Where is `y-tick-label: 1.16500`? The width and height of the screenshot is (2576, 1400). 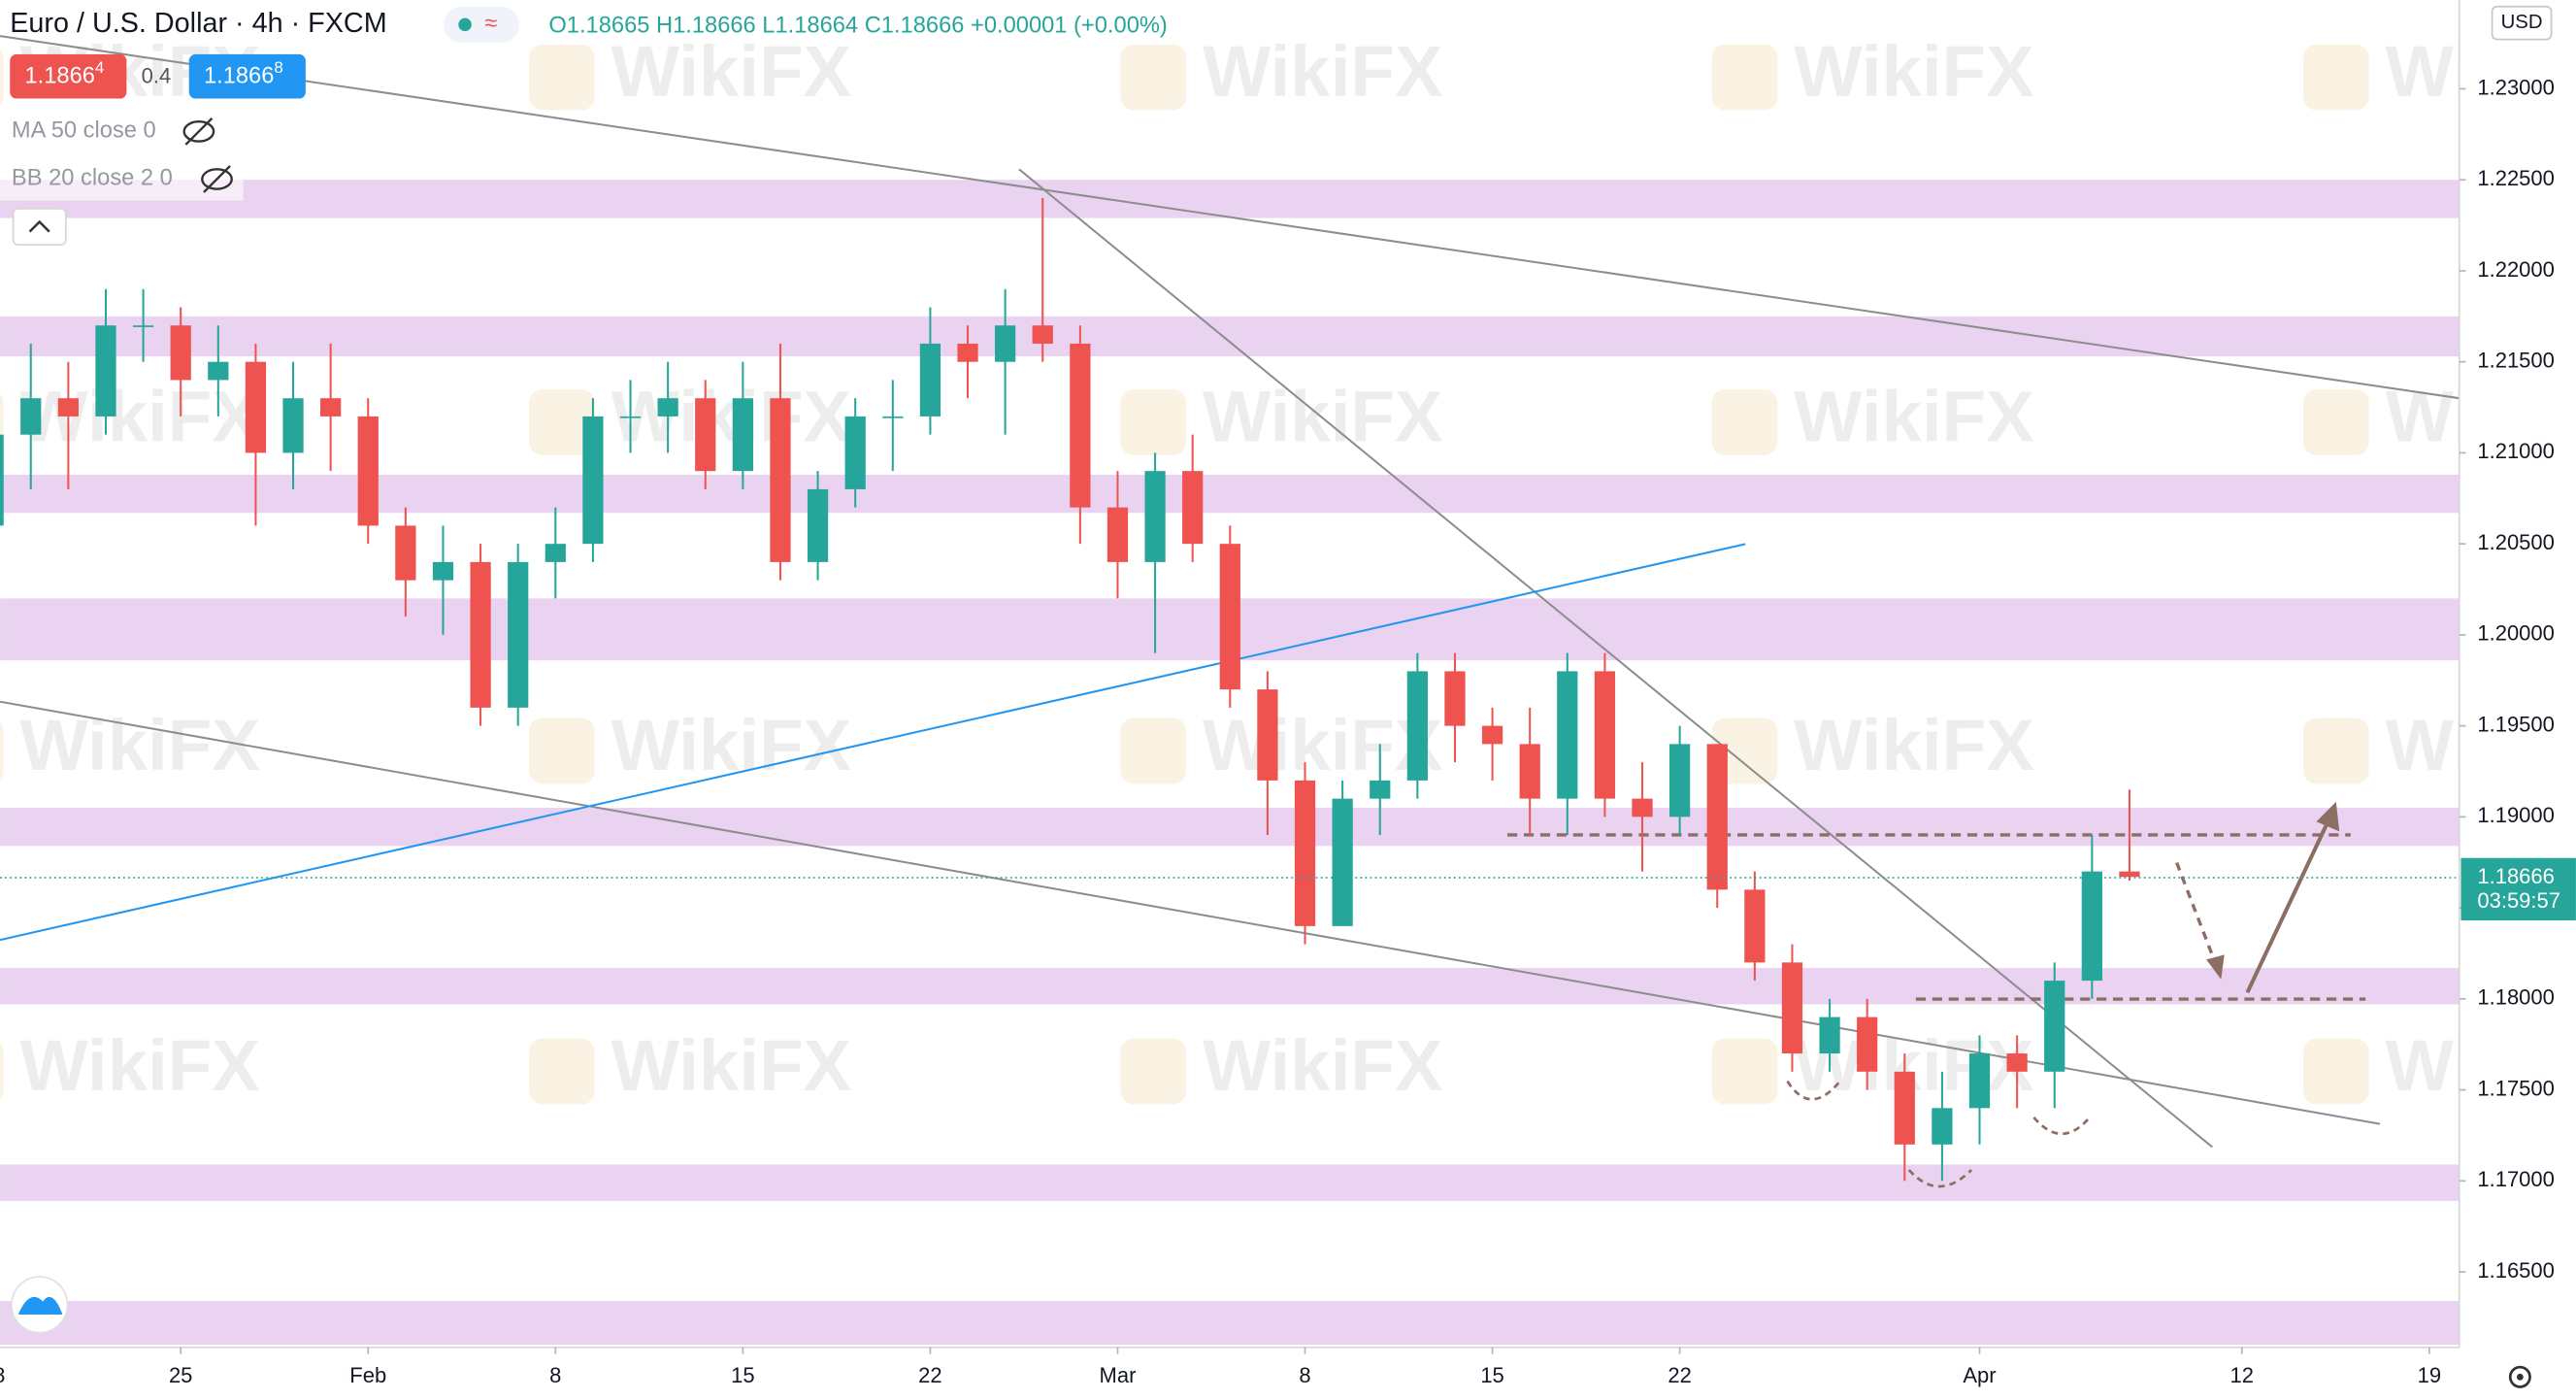 y-tick-label: 1.16500 is located at coordinates (2516, 1270).